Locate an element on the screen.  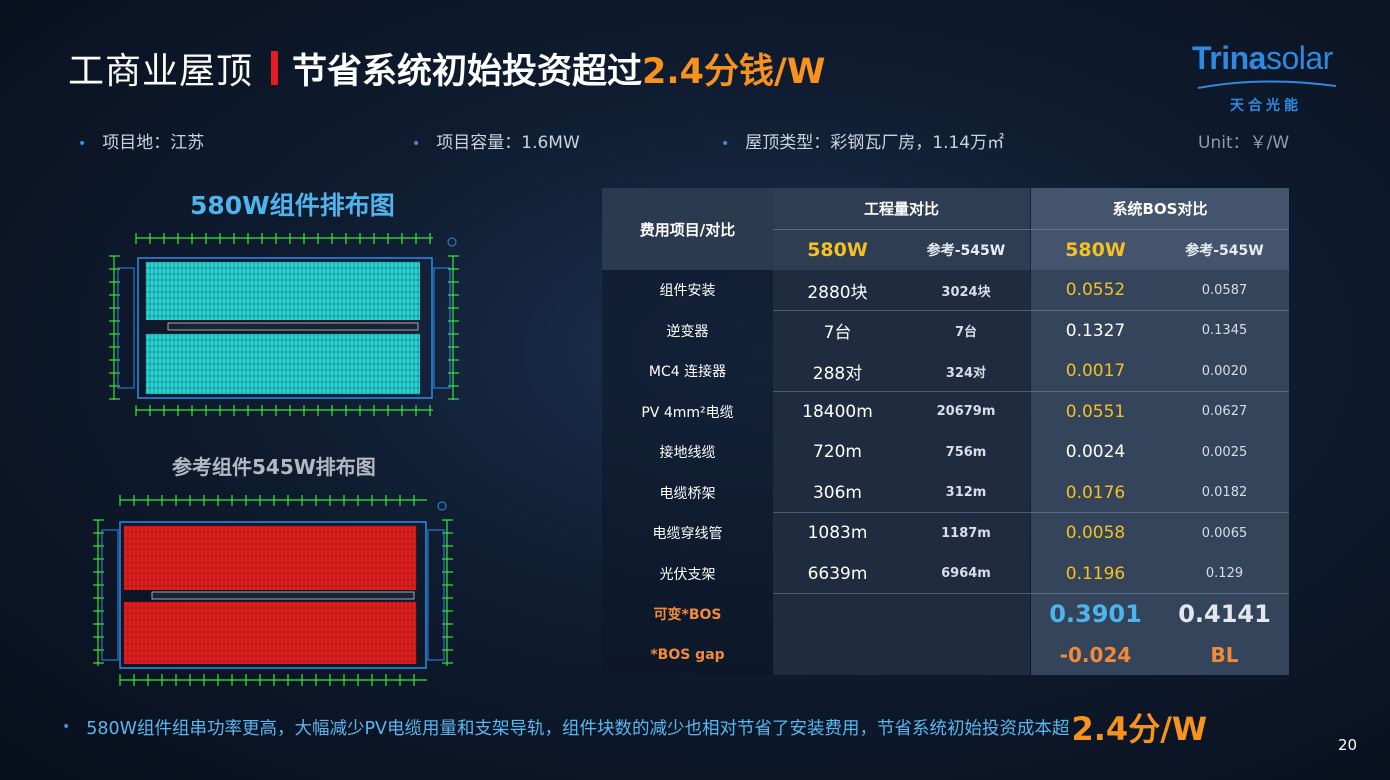
bos-gap-580: -0.024 is located at coordinates (1095, 654).